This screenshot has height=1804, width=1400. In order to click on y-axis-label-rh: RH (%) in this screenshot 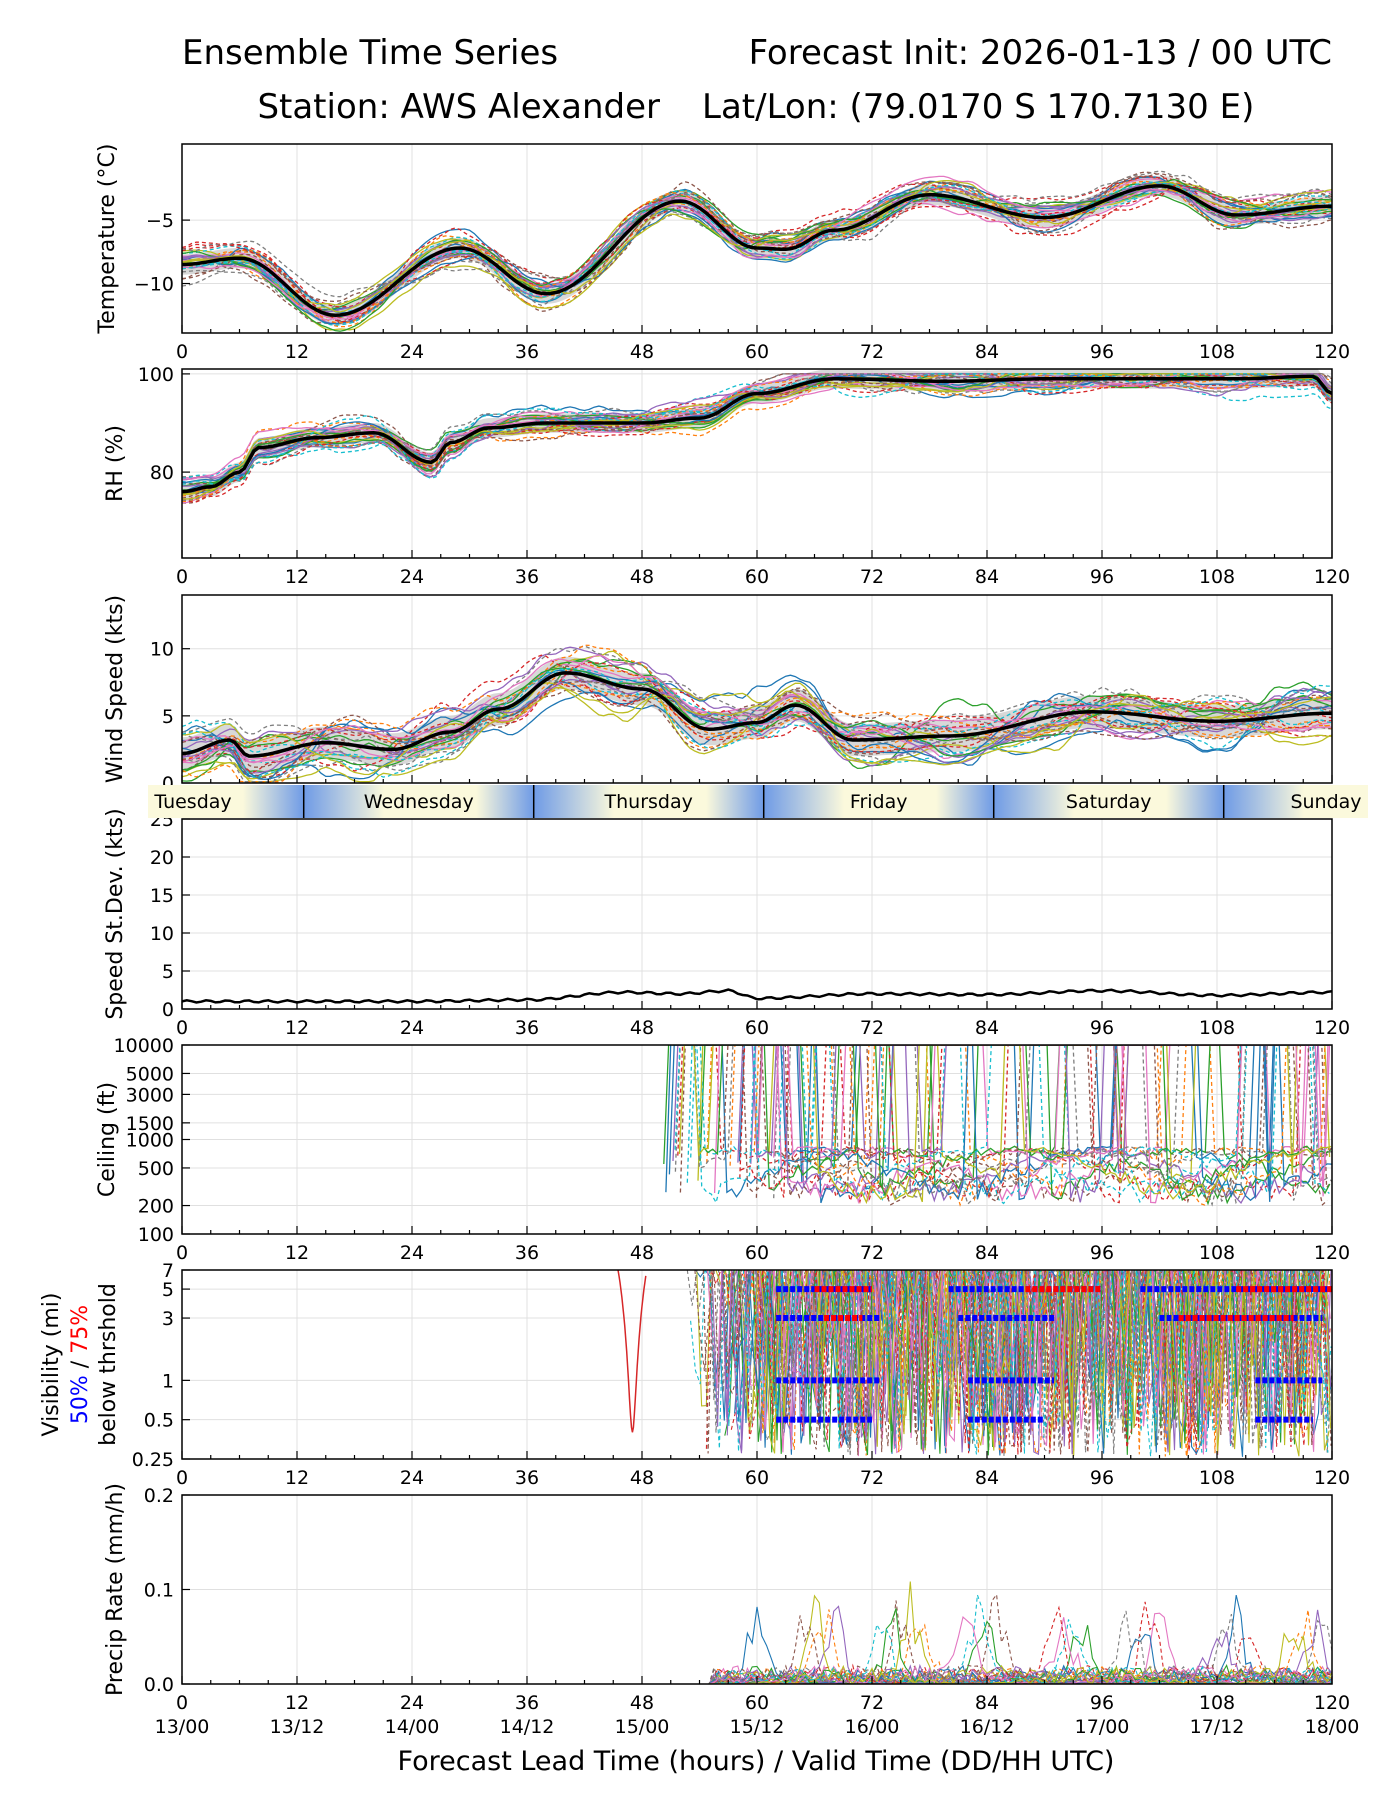, I will do `click(115, 463)`.